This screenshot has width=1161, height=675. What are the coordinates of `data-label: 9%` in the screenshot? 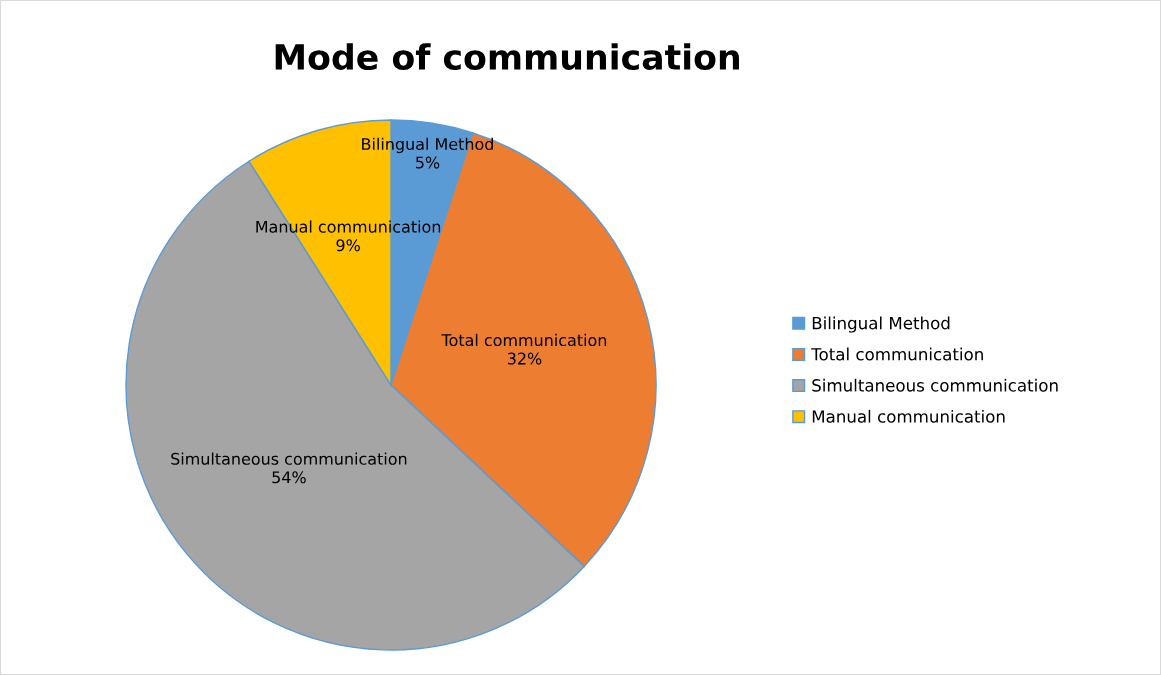 It's located at (348, 245).